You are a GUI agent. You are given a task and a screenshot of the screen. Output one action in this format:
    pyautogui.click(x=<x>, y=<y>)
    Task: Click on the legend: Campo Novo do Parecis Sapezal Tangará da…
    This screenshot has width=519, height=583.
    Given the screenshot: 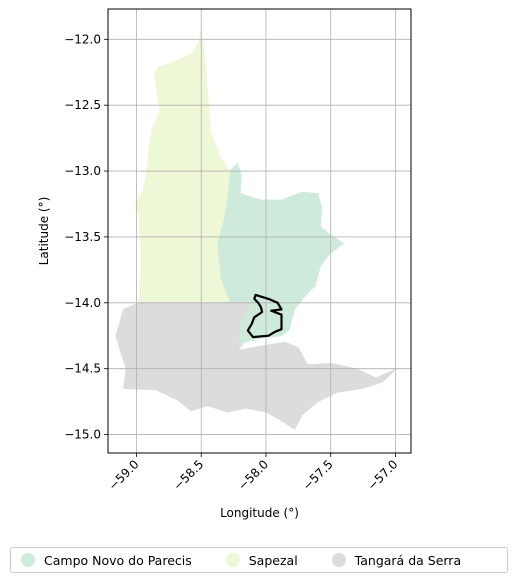 What is the action you would take?
    pyautogui.click(x=259, y=560)
    